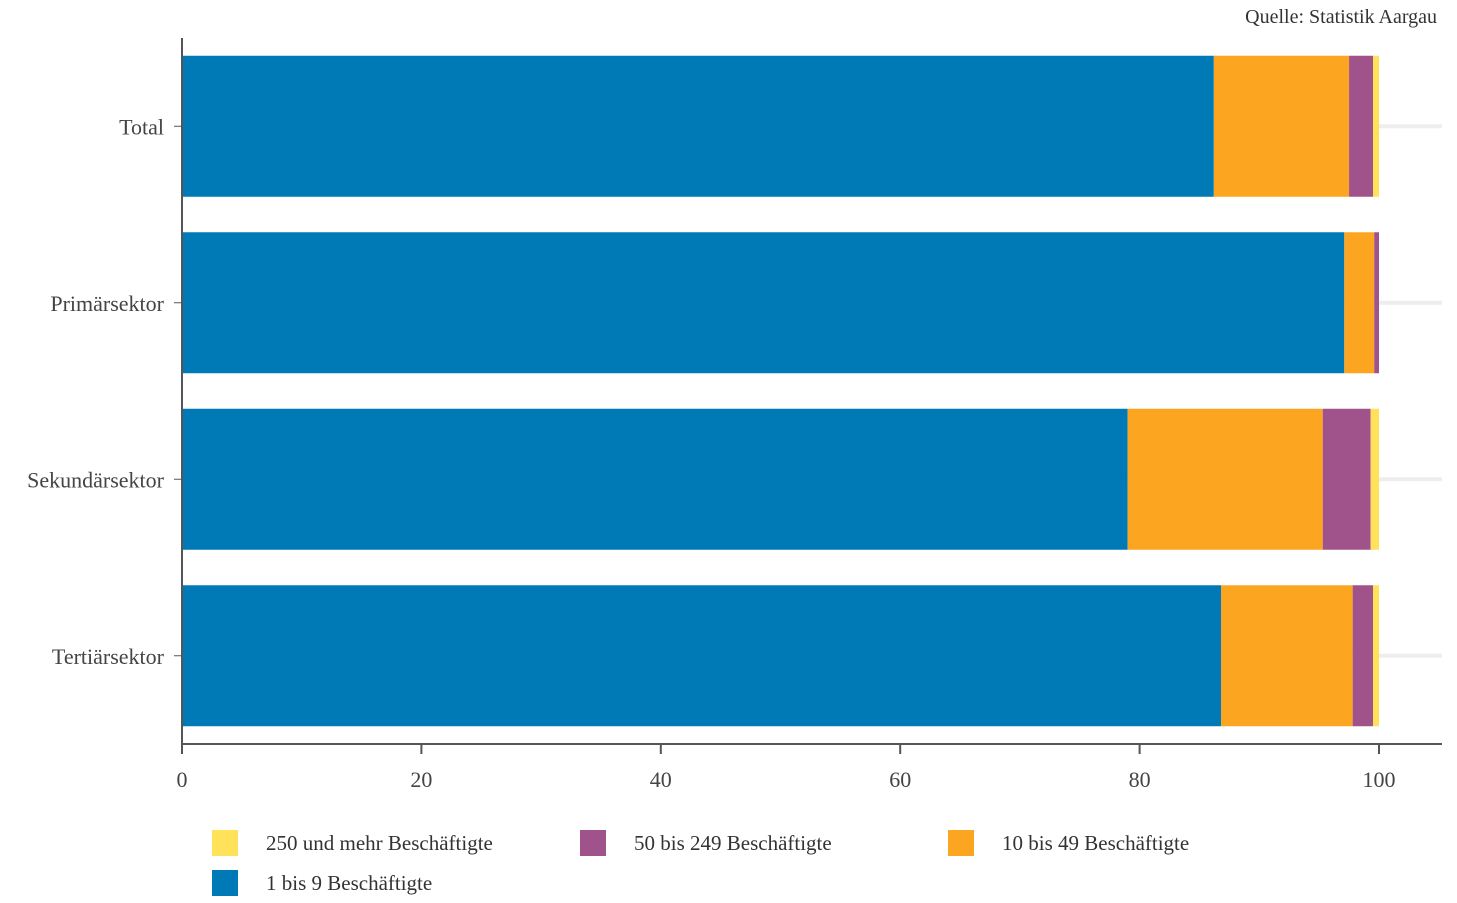 The height and width of the screenshot is (903, 1457). Describe the element at coordinates (1374, 479) in the screenshot. I see `bar-sekund-rsektor-250-und-mehr-besch-ftigte` at that location.